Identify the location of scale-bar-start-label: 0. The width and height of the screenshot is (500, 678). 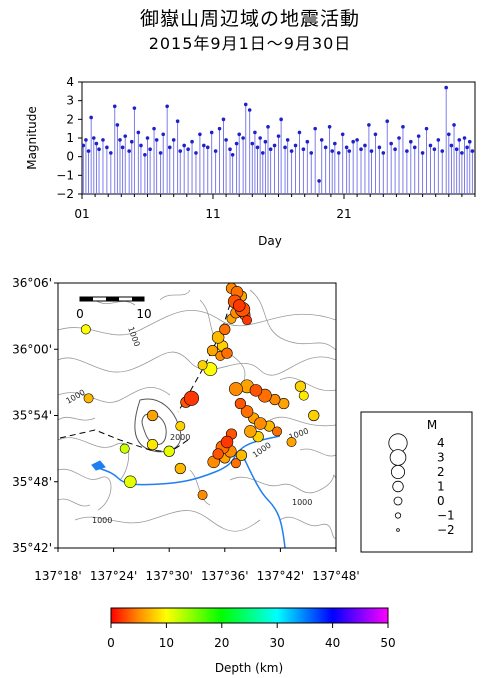
(80, 314).